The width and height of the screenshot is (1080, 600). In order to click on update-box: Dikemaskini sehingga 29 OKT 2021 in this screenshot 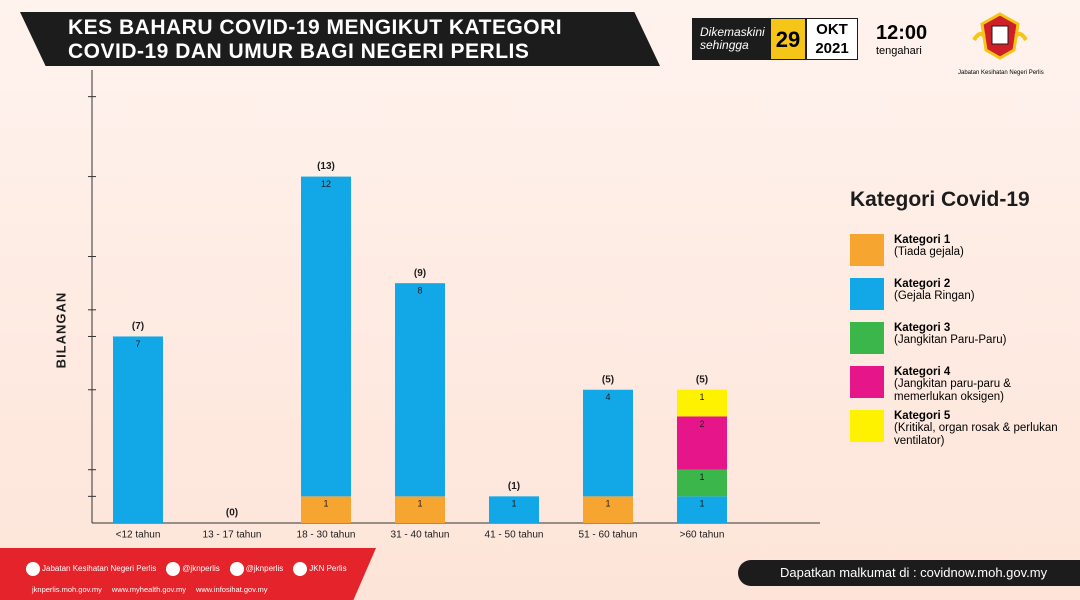, I will do `click(775, 39)`.